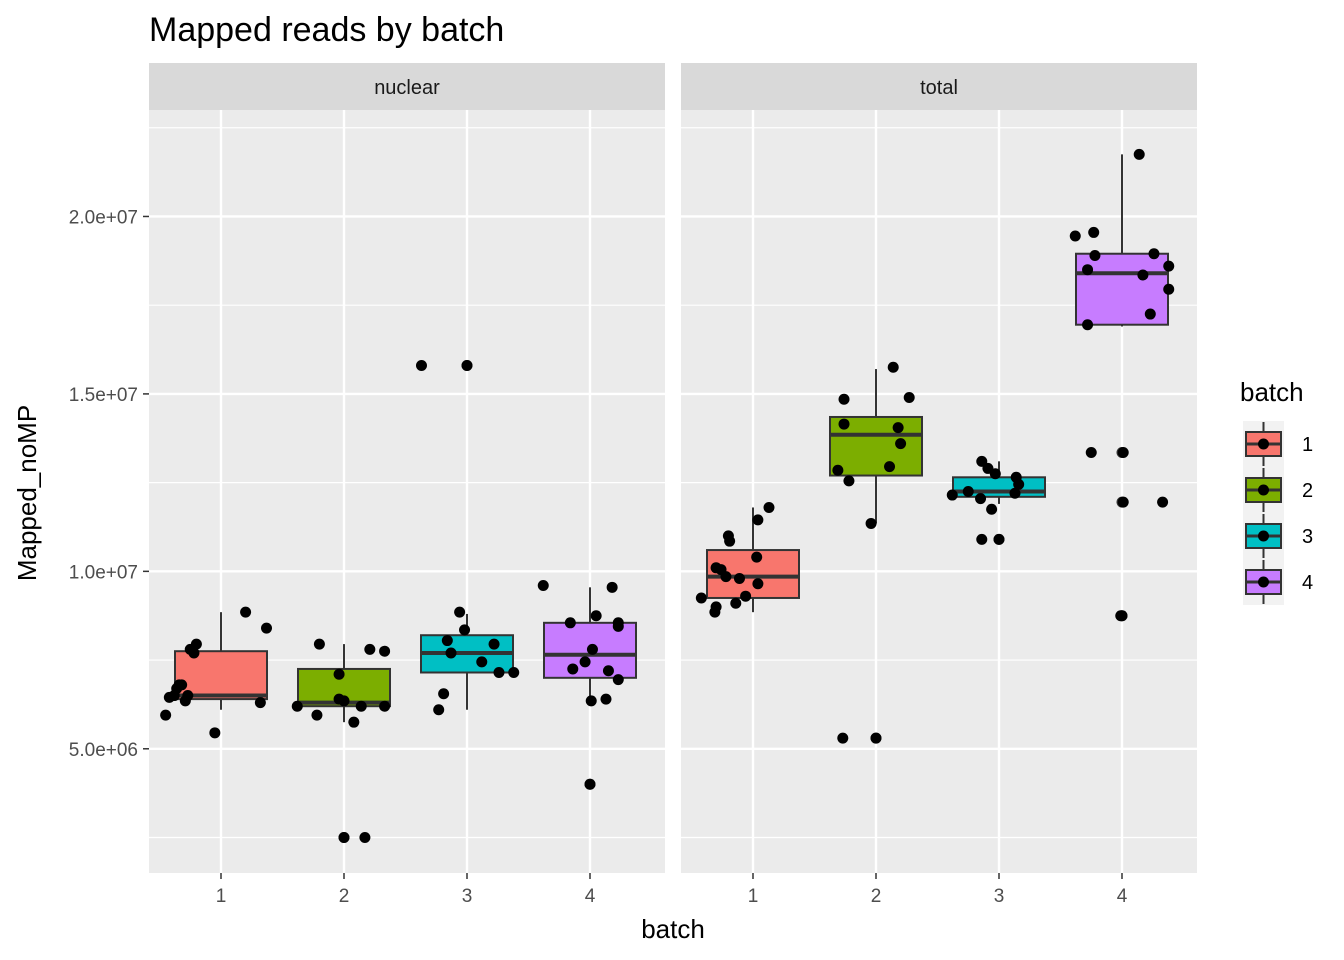 The width and height of the screenshot is (1344, 960). I want to click on x-tick-label: 4, so click(590, 896).